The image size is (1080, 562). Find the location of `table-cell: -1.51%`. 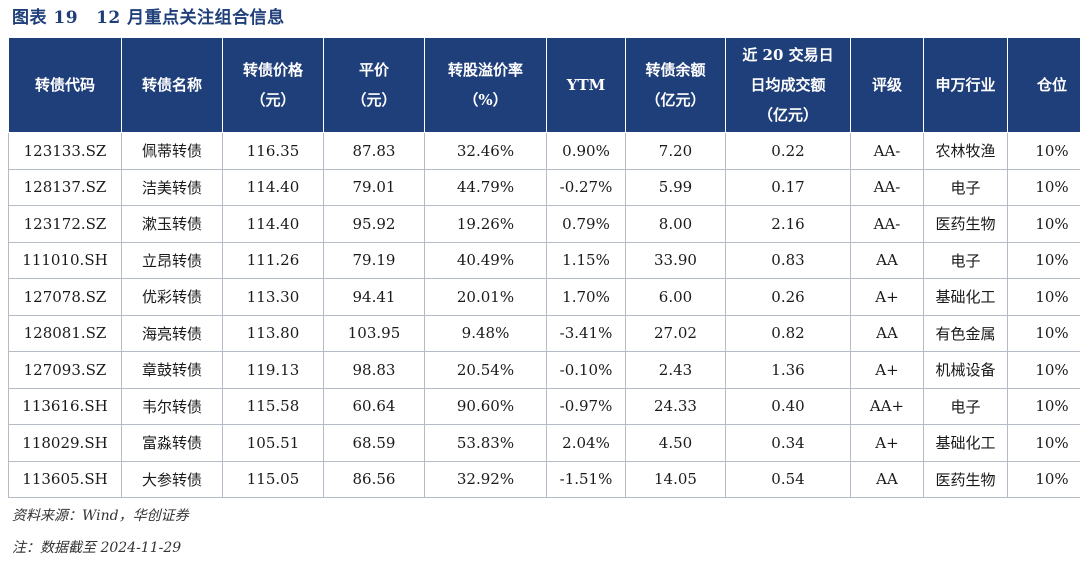

table-cell: -1.51% is located at coordinates (586, 479).